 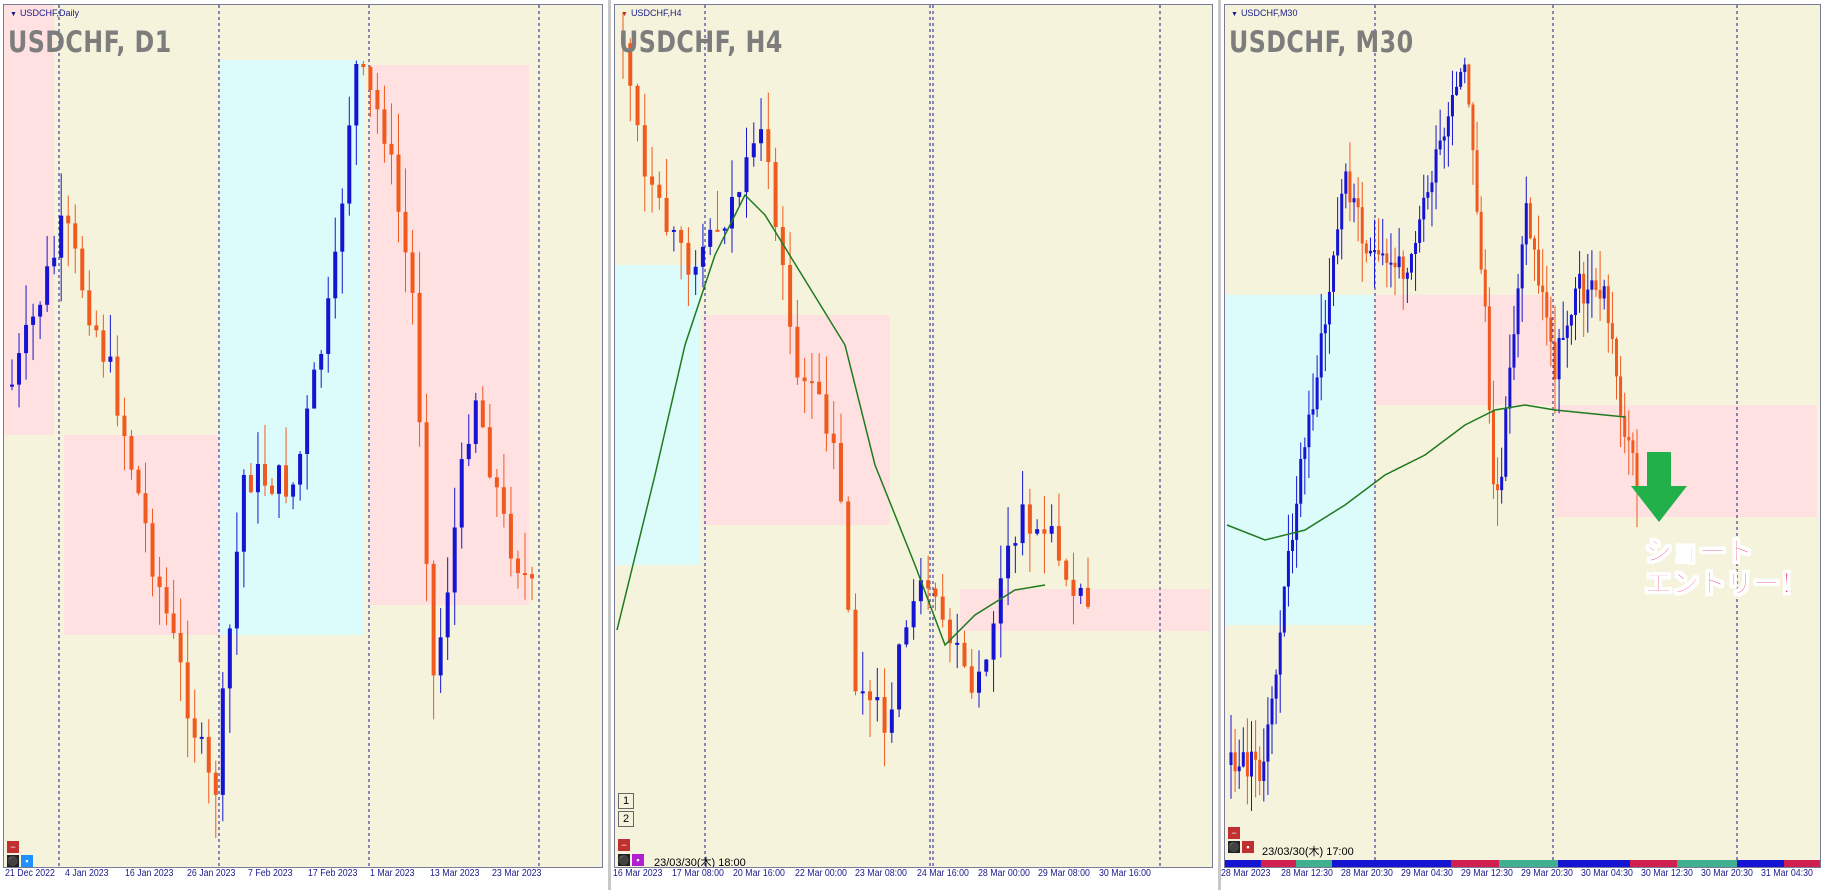 What do you see at coordinates (392, 873) in the screenshot?
I see `x-tick-label: 1 Mar 2023` at bounding box center [392, 873].